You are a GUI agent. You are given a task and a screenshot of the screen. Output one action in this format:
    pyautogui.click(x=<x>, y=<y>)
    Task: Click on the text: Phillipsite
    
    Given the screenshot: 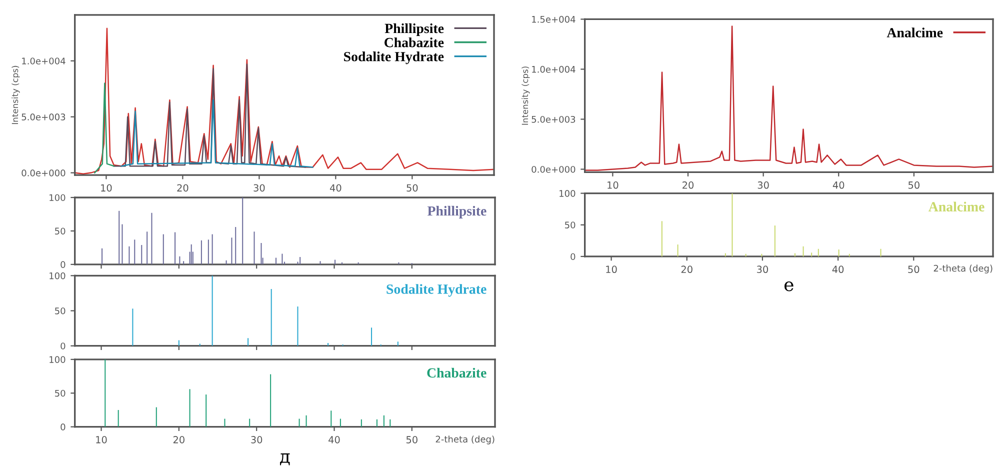 What is the action you would take?
    pyautogui.click(x=456, y=212)
    